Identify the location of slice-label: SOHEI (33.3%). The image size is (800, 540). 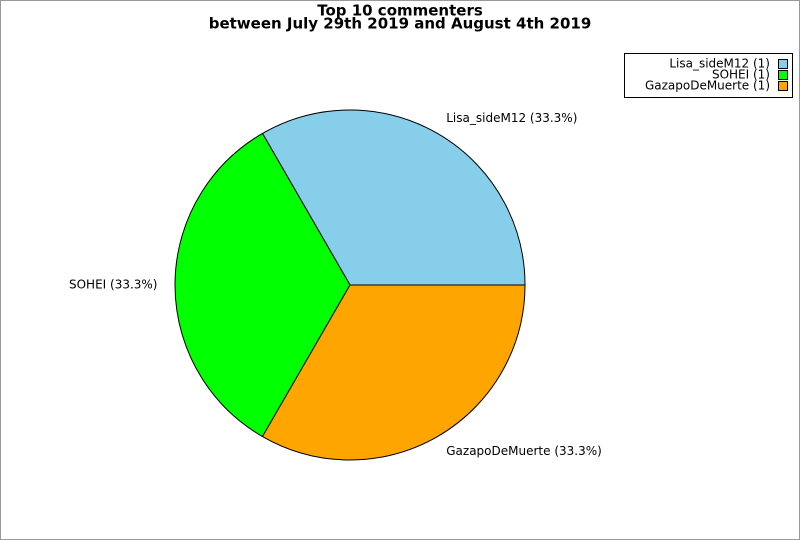
(113, 285).